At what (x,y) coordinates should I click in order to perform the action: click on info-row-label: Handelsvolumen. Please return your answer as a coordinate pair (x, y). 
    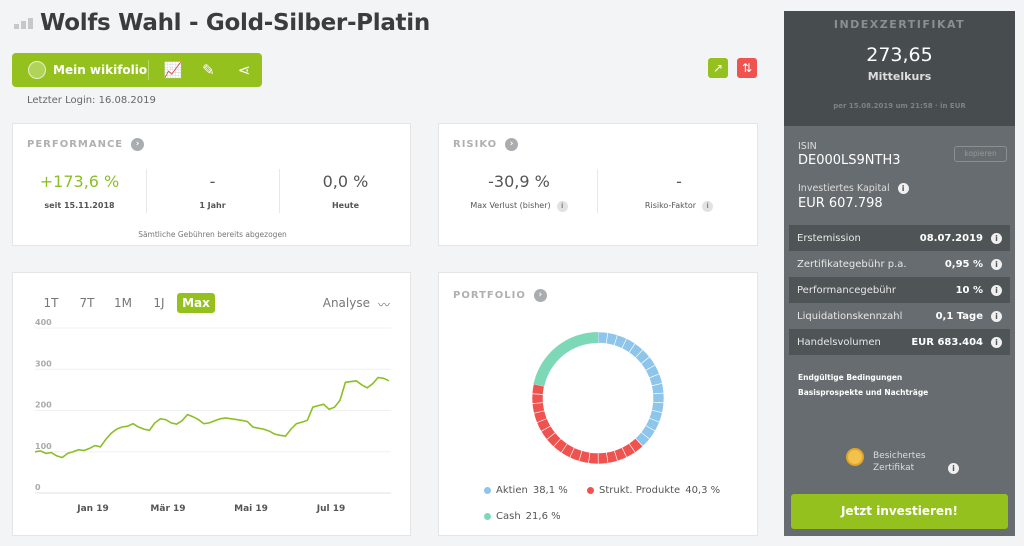
    Looking at the image, I should click on (839, 342).